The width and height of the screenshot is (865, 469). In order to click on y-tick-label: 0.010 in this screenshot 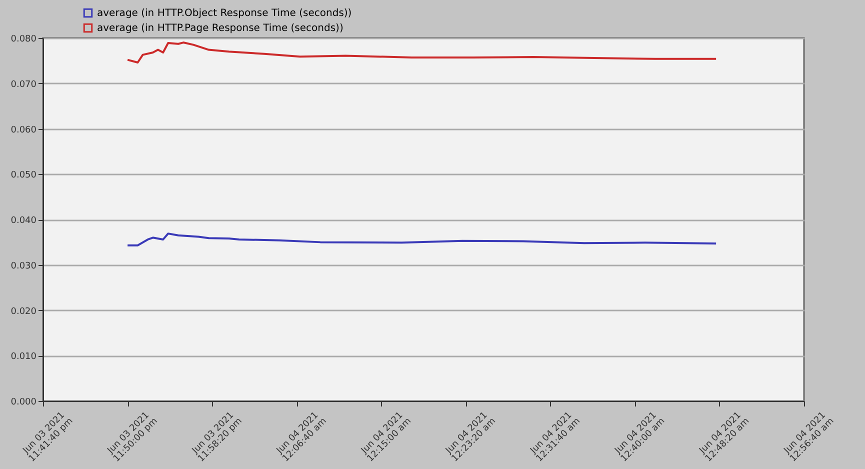, I will do `click(23, 357)`.